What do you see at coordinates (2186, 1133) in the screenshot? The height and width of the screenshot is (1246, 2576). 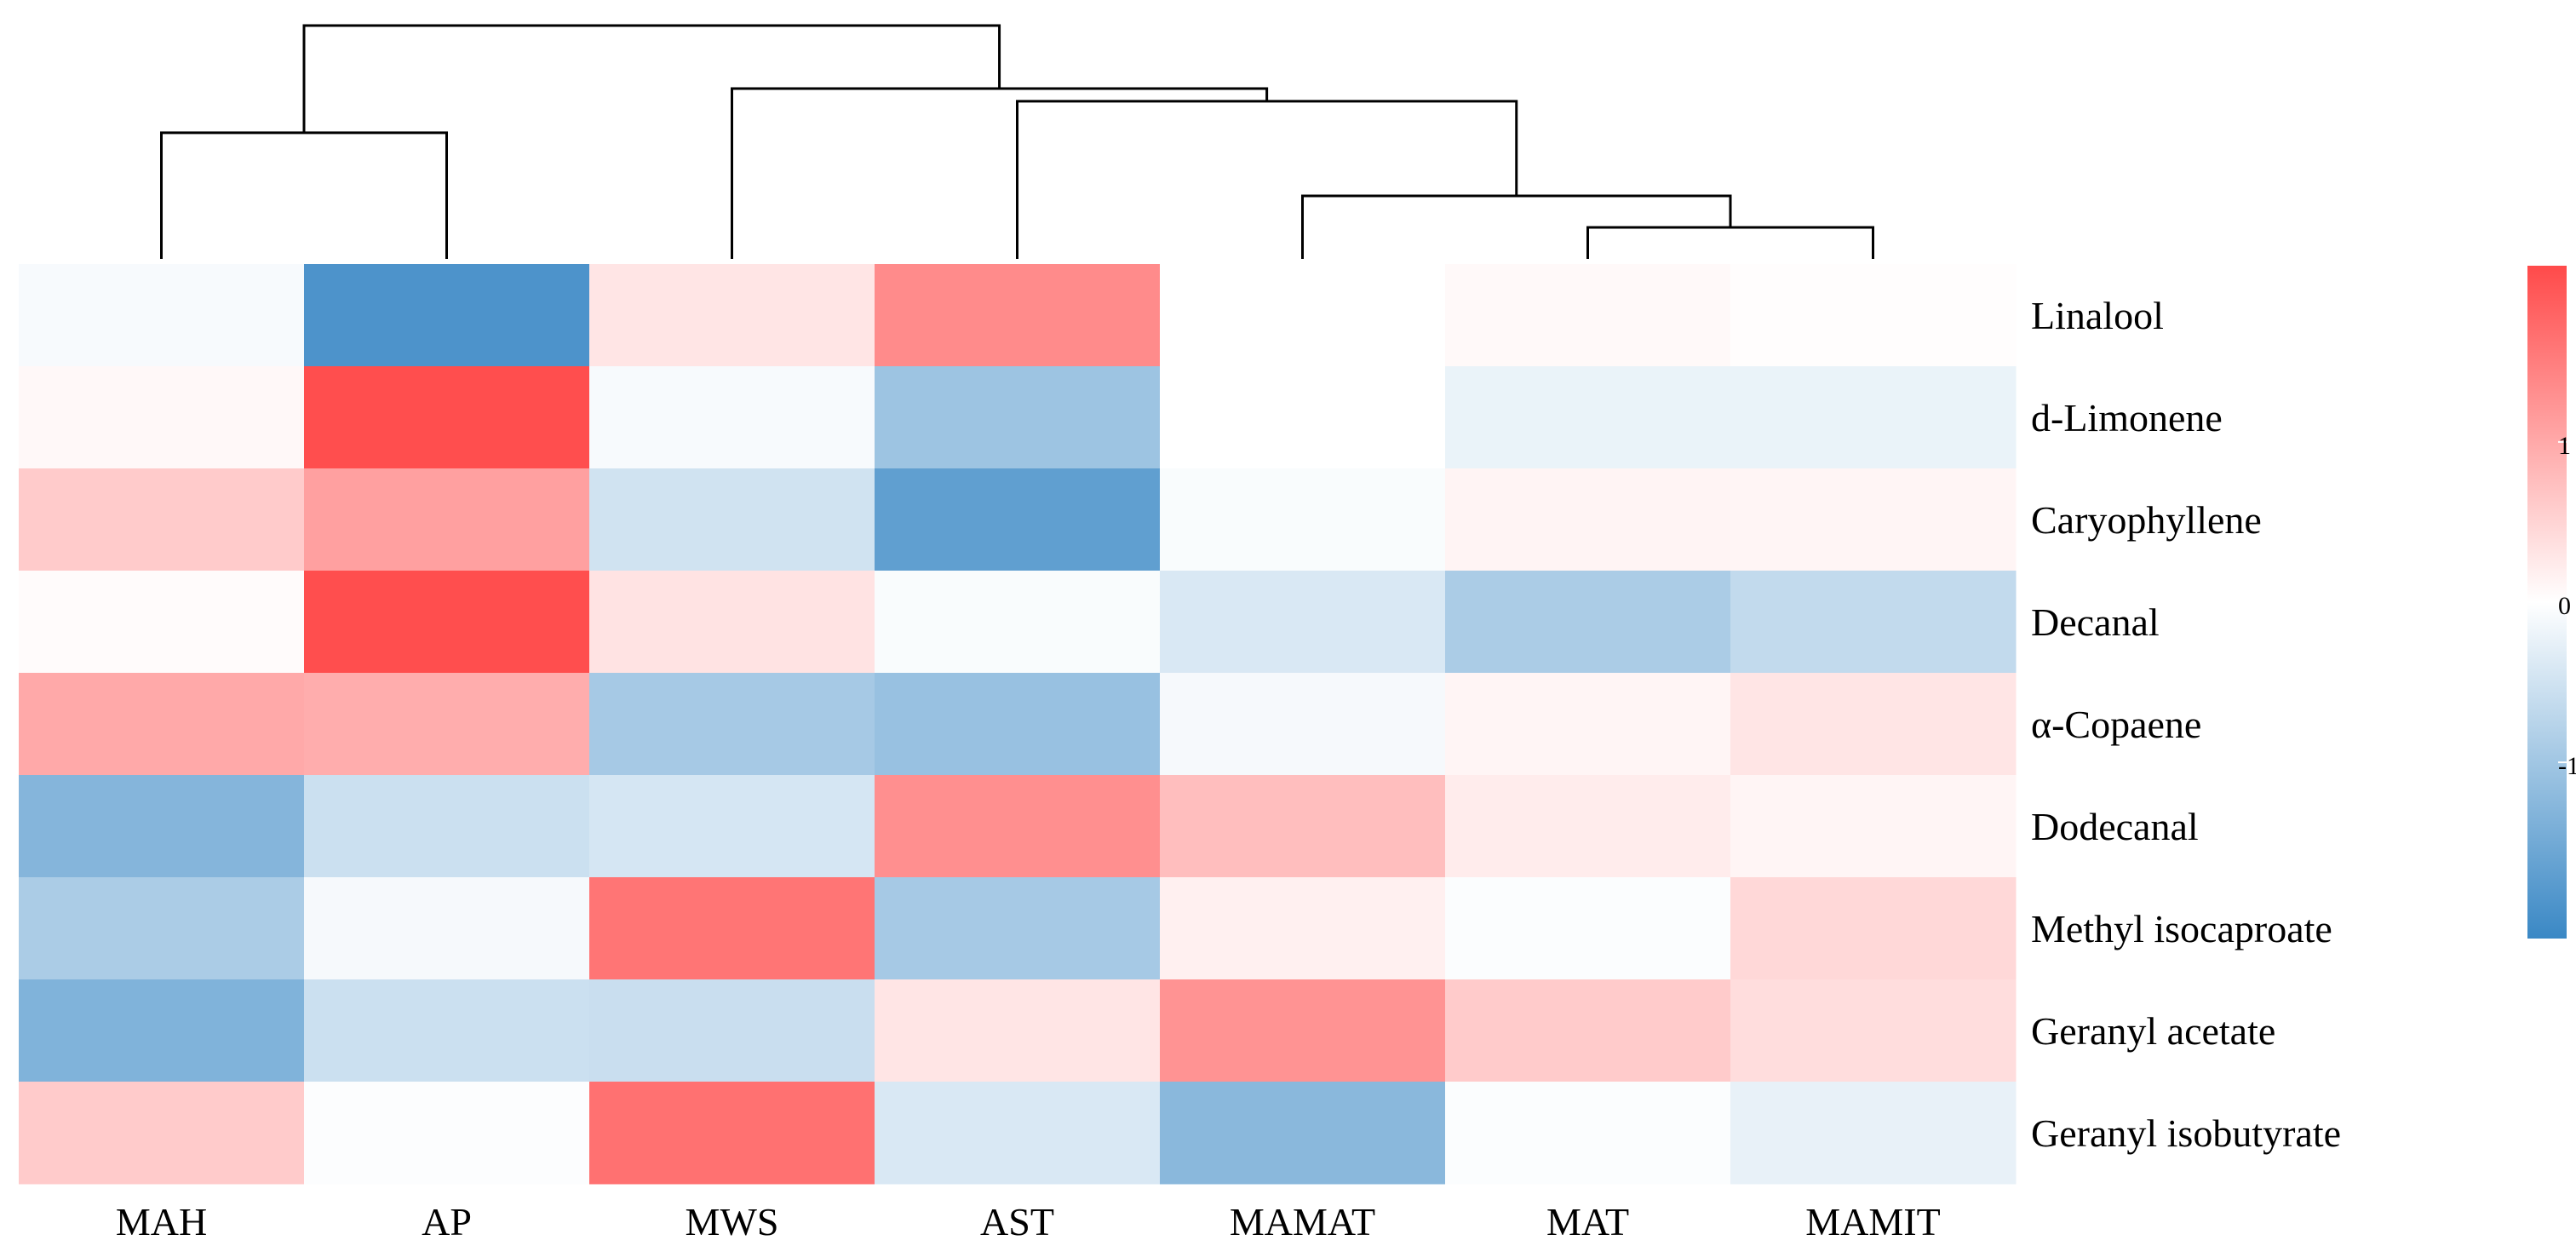 I see `row-label: Geranyl isobutyrate` at bounding box center [2186, 1133].